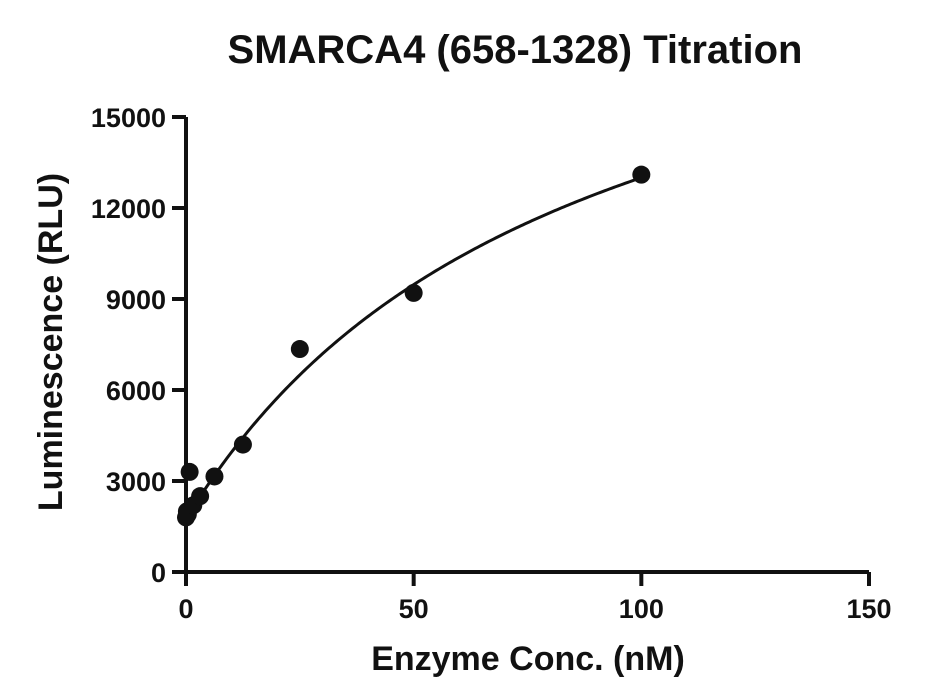 This screenshot has height=694, width=942. What do you see at coordinates (528, 659) in the screenshot?
I see `x-axis-label: Enzyme Conc. (nM)` at bounding box center [528, 659].